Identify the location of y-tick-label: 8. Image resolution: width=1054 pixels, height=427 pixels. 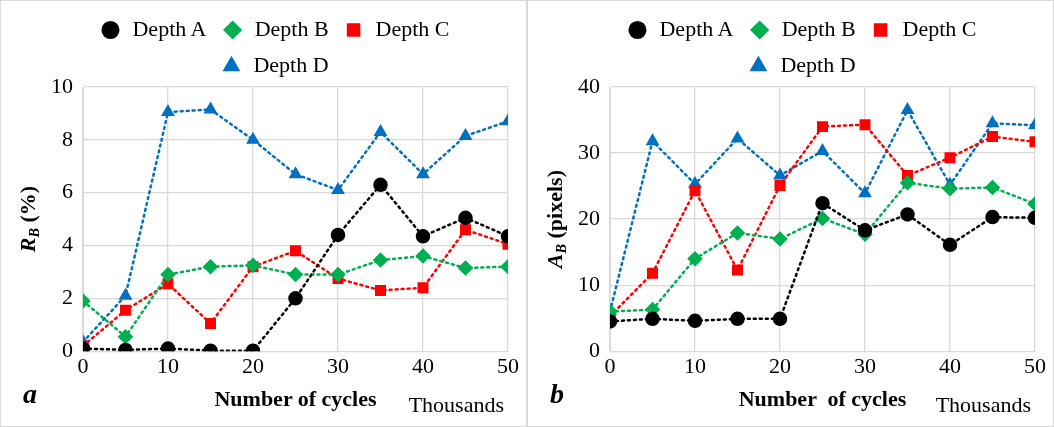
(67, 138).